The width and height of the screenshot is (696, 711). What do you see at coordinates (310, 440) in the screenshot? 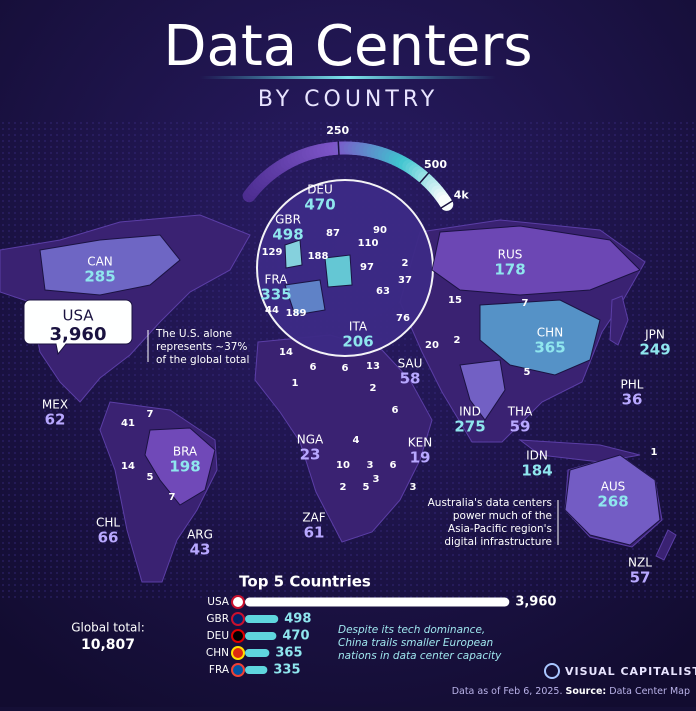
I see `country-code: NGA` at bounding box center [310, 440].